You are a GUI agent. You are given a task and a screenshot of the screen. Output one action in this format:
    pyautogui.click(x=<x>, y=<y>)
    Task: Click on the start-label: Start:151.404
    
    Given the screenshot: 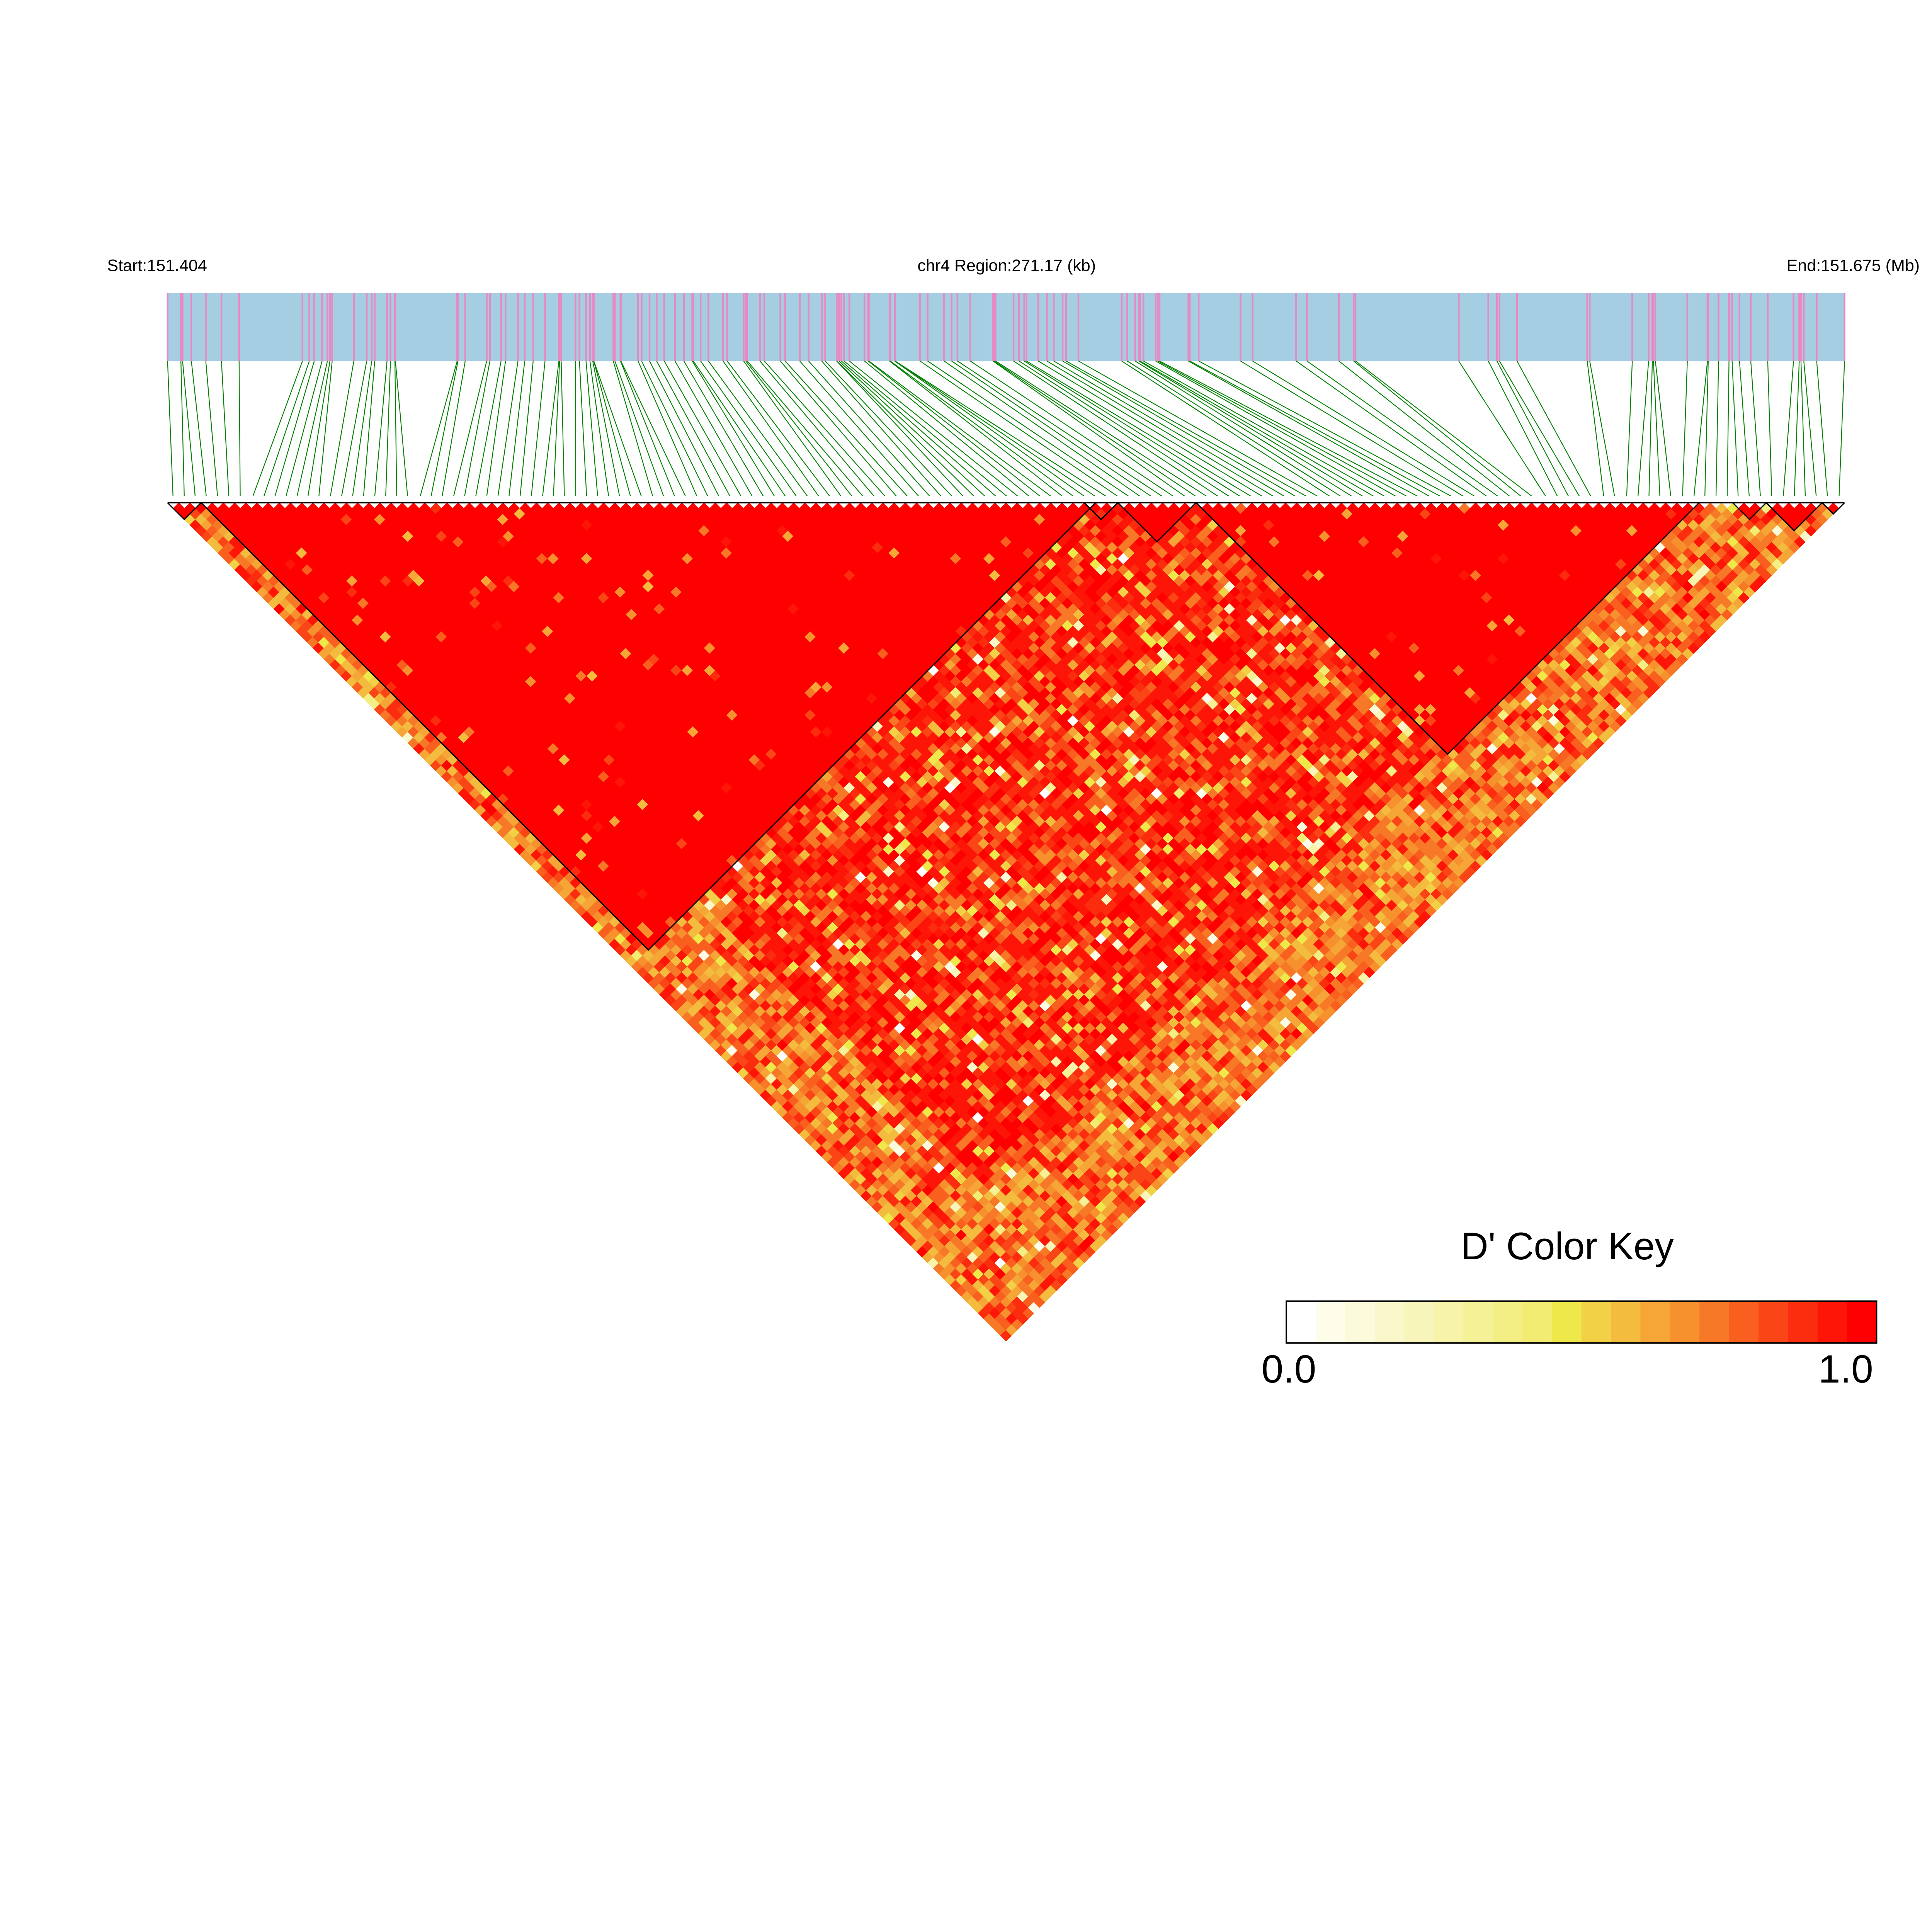 What is the action you would take?
    pyautogui.click(x=157, y=266)
    